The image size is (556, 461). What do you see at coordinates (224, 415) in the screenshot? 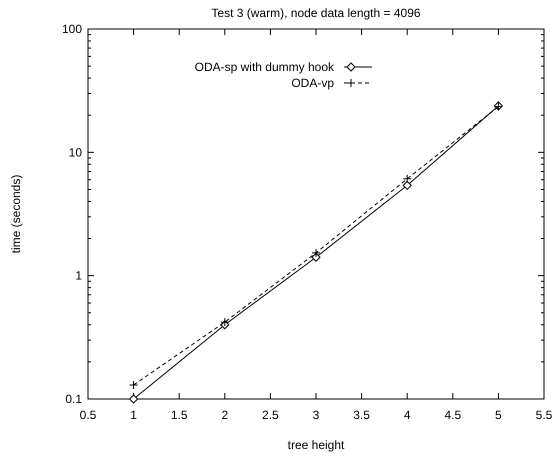
I see `x-tick-label: 2` at bounding box center [224, 415].